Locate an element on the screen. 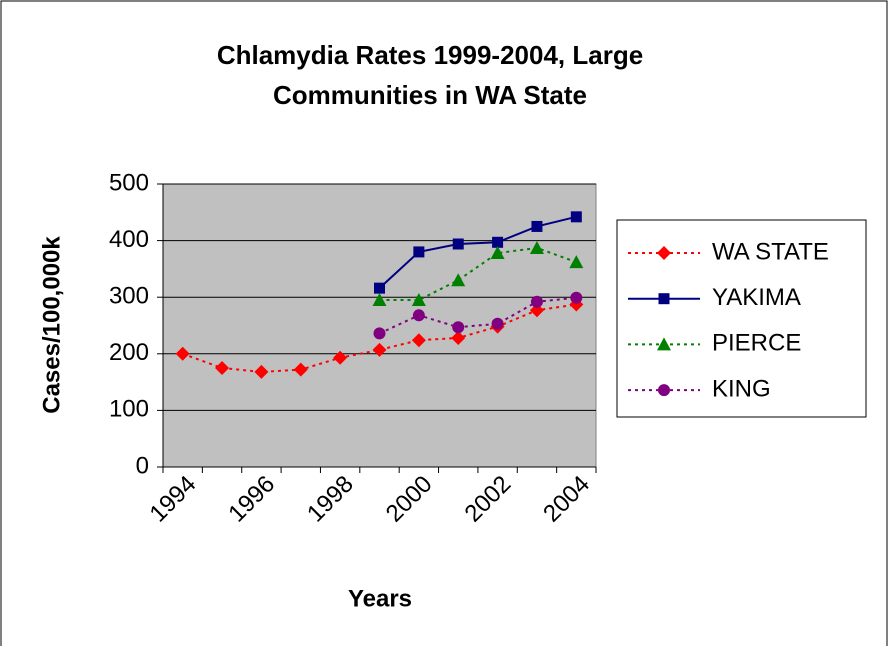  legend-label: KING is located at coordinates (741, 388).